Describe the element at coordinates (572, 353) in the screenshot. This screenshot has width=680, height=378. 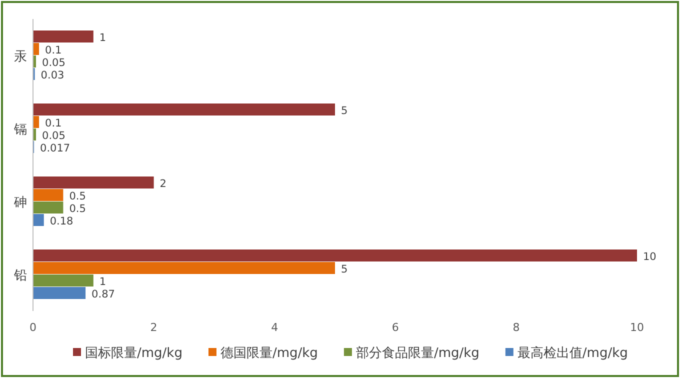
I see `legend-label: 最高检出值/mg/kg` at that location.